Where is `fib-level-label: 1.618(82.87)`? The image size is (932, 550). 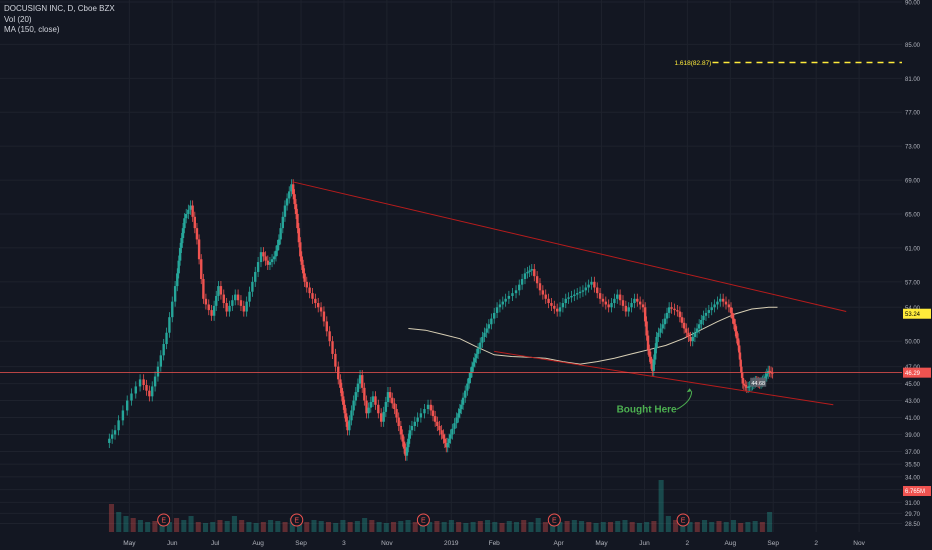 fib-level-label: 1.618(82.87) is located at coordinates (692, 63).